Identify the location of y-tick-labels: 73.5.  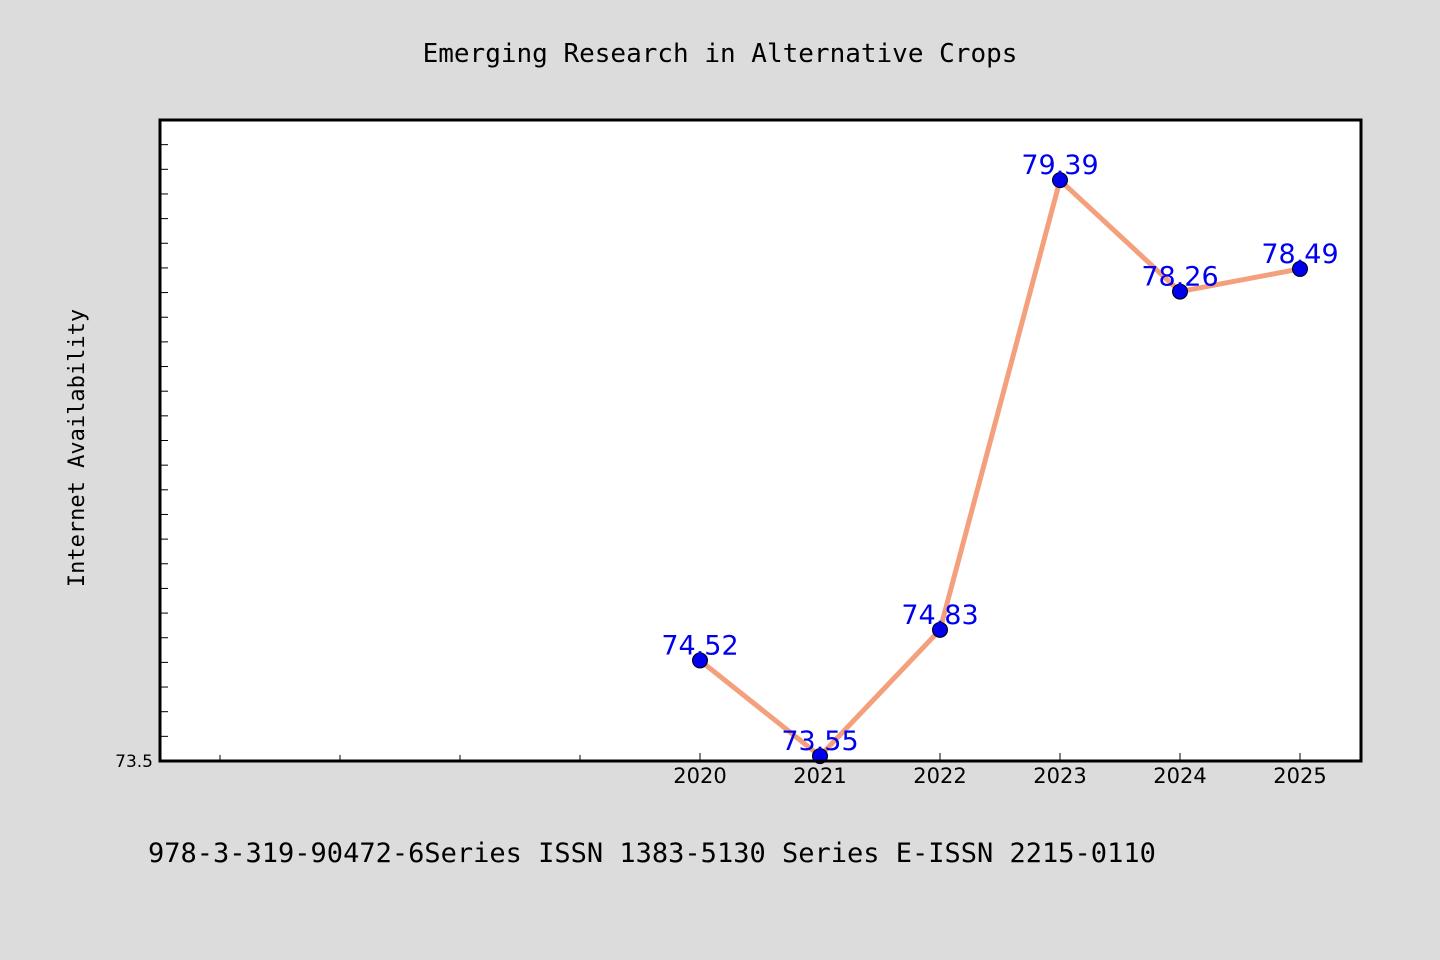
(134, 762).